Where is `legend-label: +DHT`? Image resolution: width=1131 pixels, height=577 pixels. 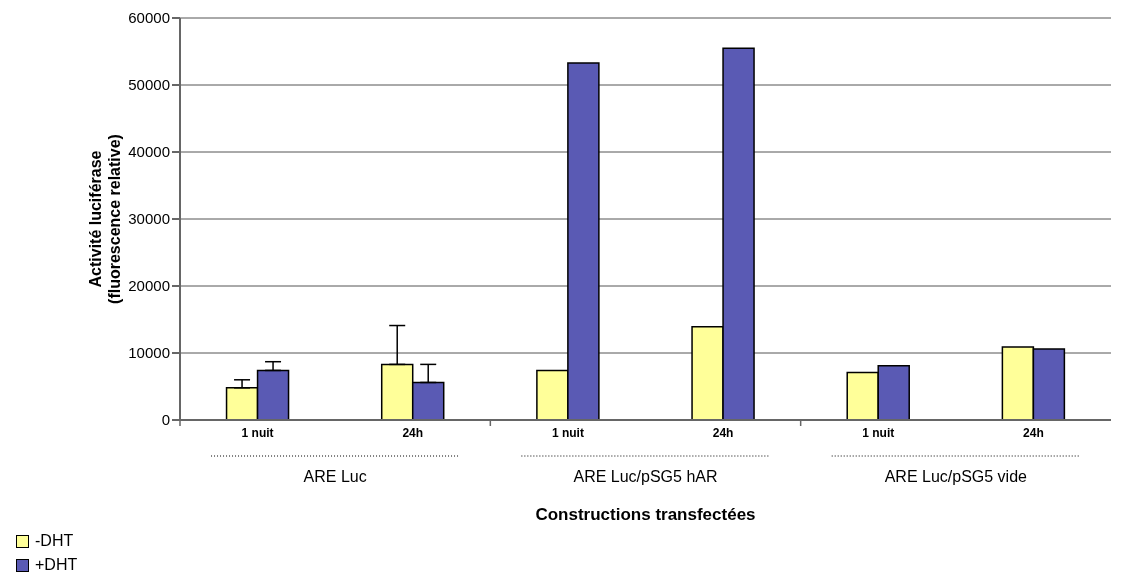 legend-label: +DHT is located at coordinates (56, 565).